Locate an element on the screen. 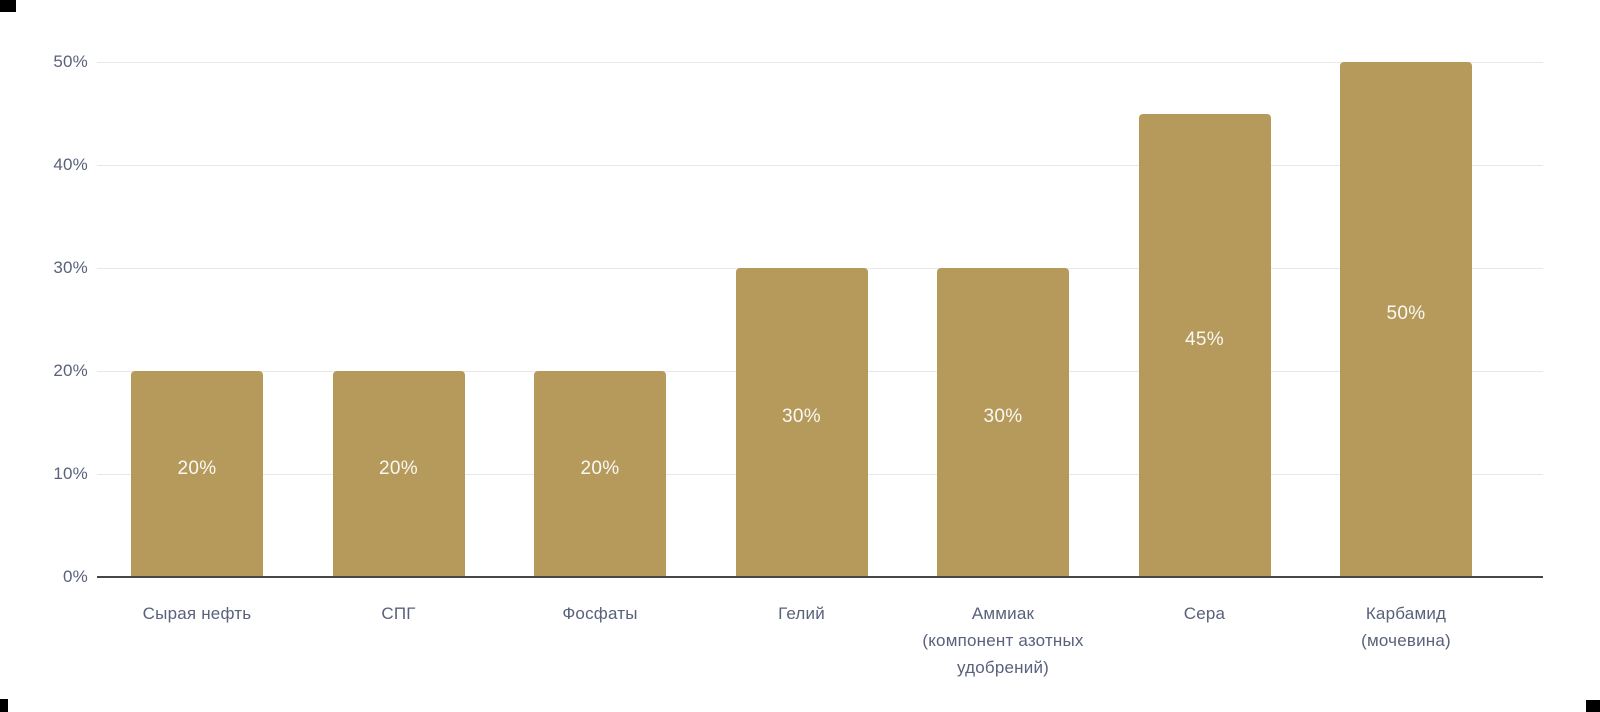 This screenshot has height=712, width=1600. x-category-label: СПГ is located at coordinates (398, 613).